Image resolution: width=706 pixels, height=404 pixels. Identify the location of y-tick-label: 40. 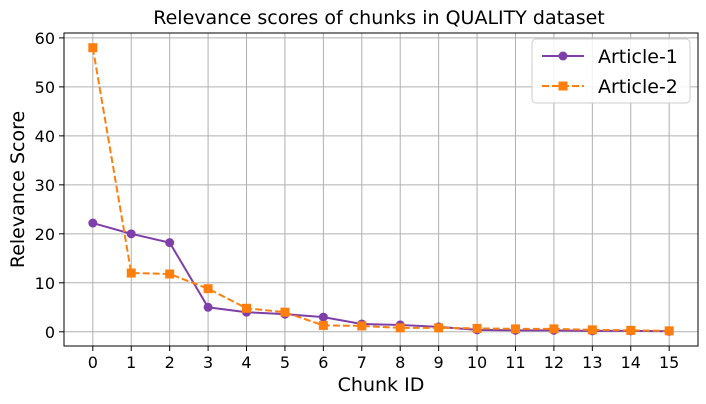
(45, 136).